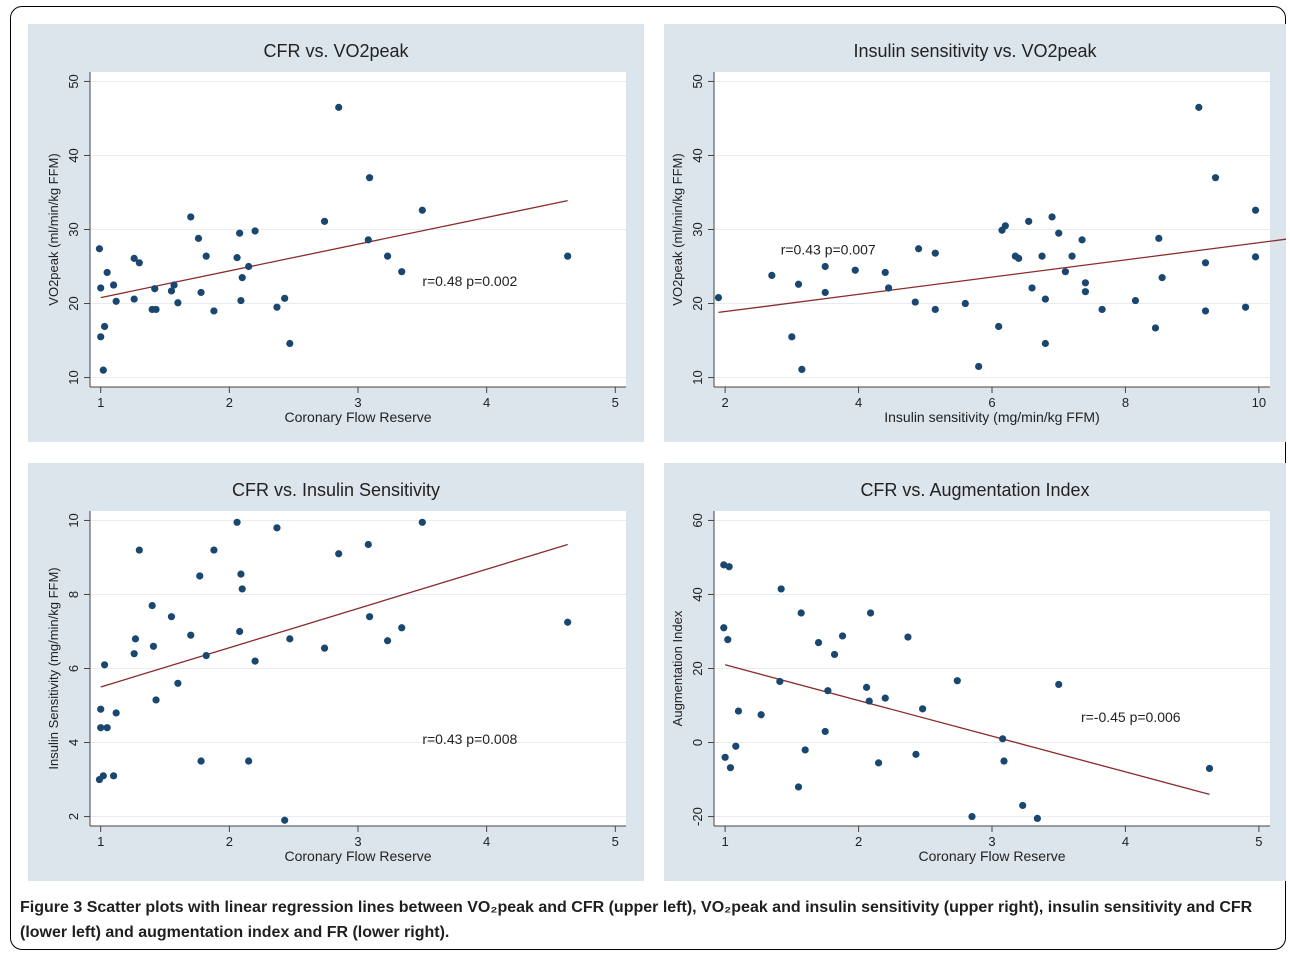 This screenshot has height=953, width=1290. I want to click on correlation-annotation: r=0.43 p=0.008, so click(469, 739).